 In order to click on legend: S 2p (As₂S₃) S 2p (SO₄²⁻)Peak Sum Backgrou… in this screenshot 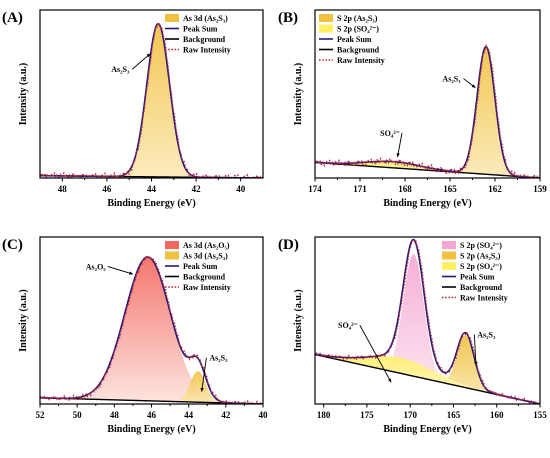, I will do `click(352, 39)`.